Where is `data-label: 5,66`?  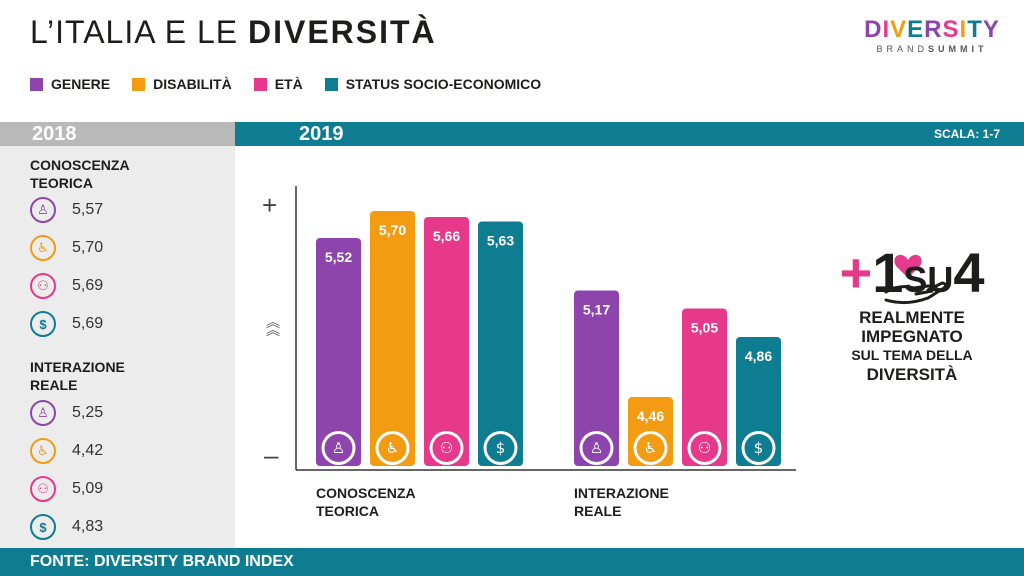
data-label: 5,66 is located at coordinates (446, 236).